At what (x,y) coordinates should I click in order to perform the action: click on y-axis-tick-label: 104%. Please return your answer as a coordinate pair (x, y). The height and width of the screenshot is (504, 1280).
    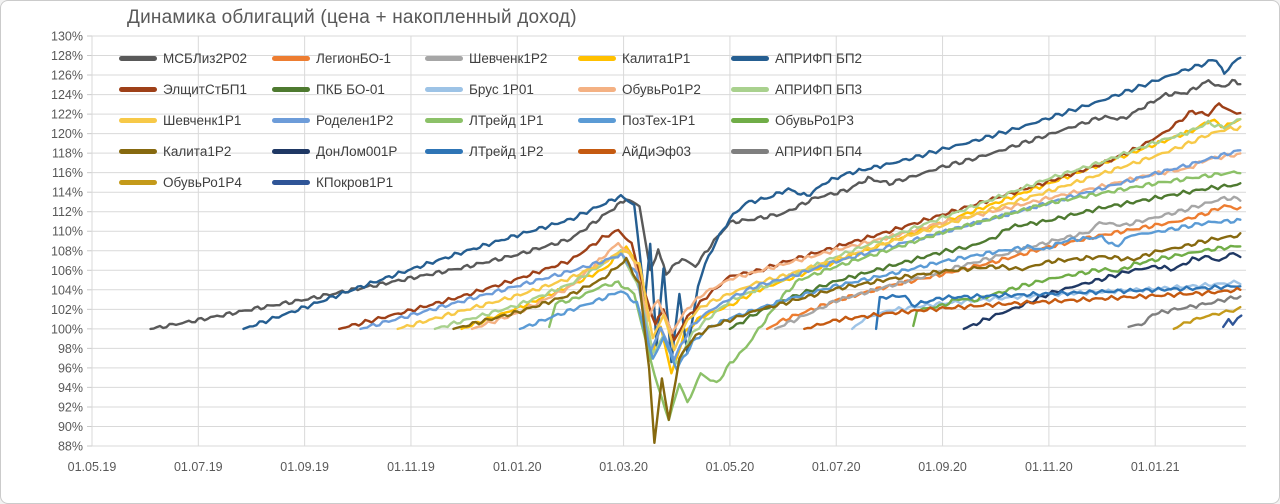
    Looking at the image, I should click on (67, 290).